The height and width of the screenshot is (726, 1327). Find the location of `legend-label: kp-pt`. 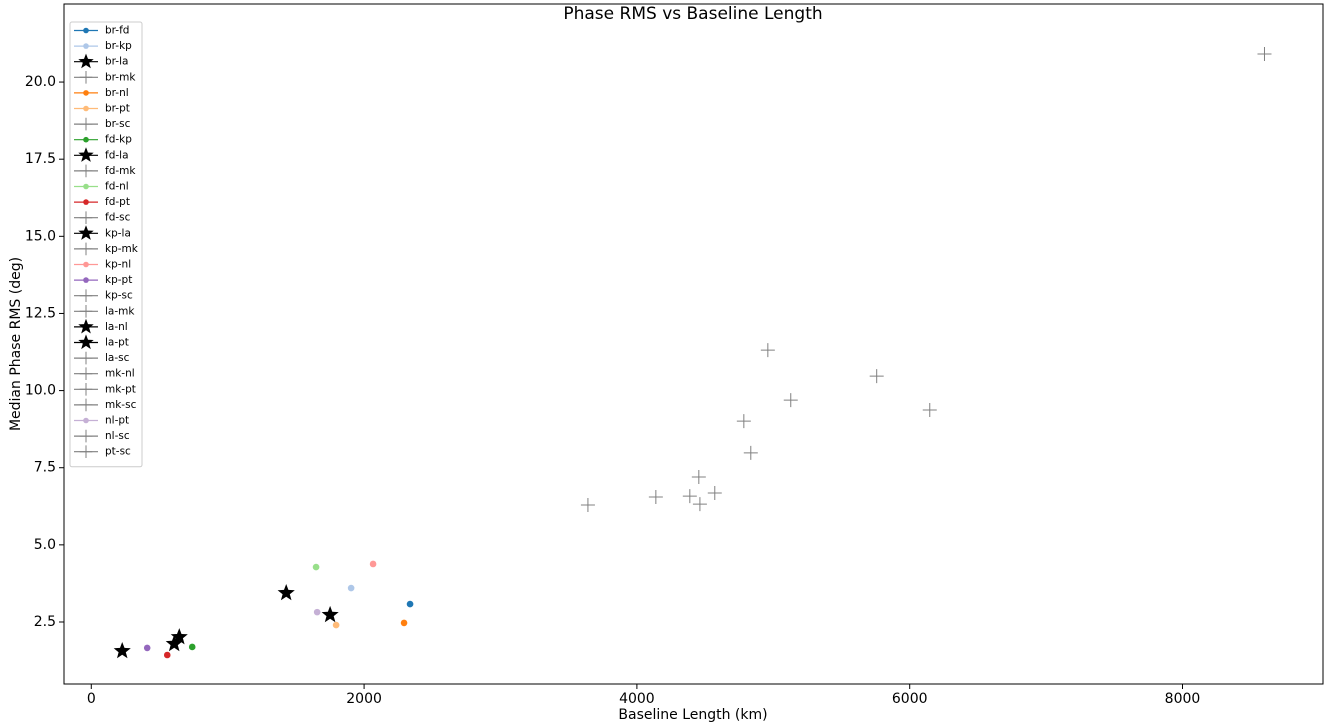

legend-label: kp-pt is located at coordinates (118, 280).